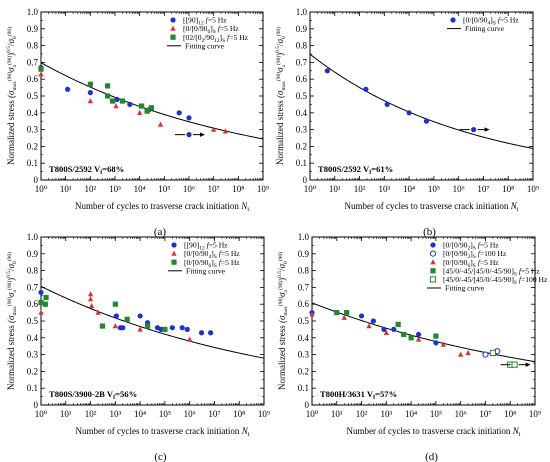 The image size is (550, 462). What do you see at coordinates (431, 456) in the screenshot?
I see `panel-label: (d)` at bounding box center [431, 456].